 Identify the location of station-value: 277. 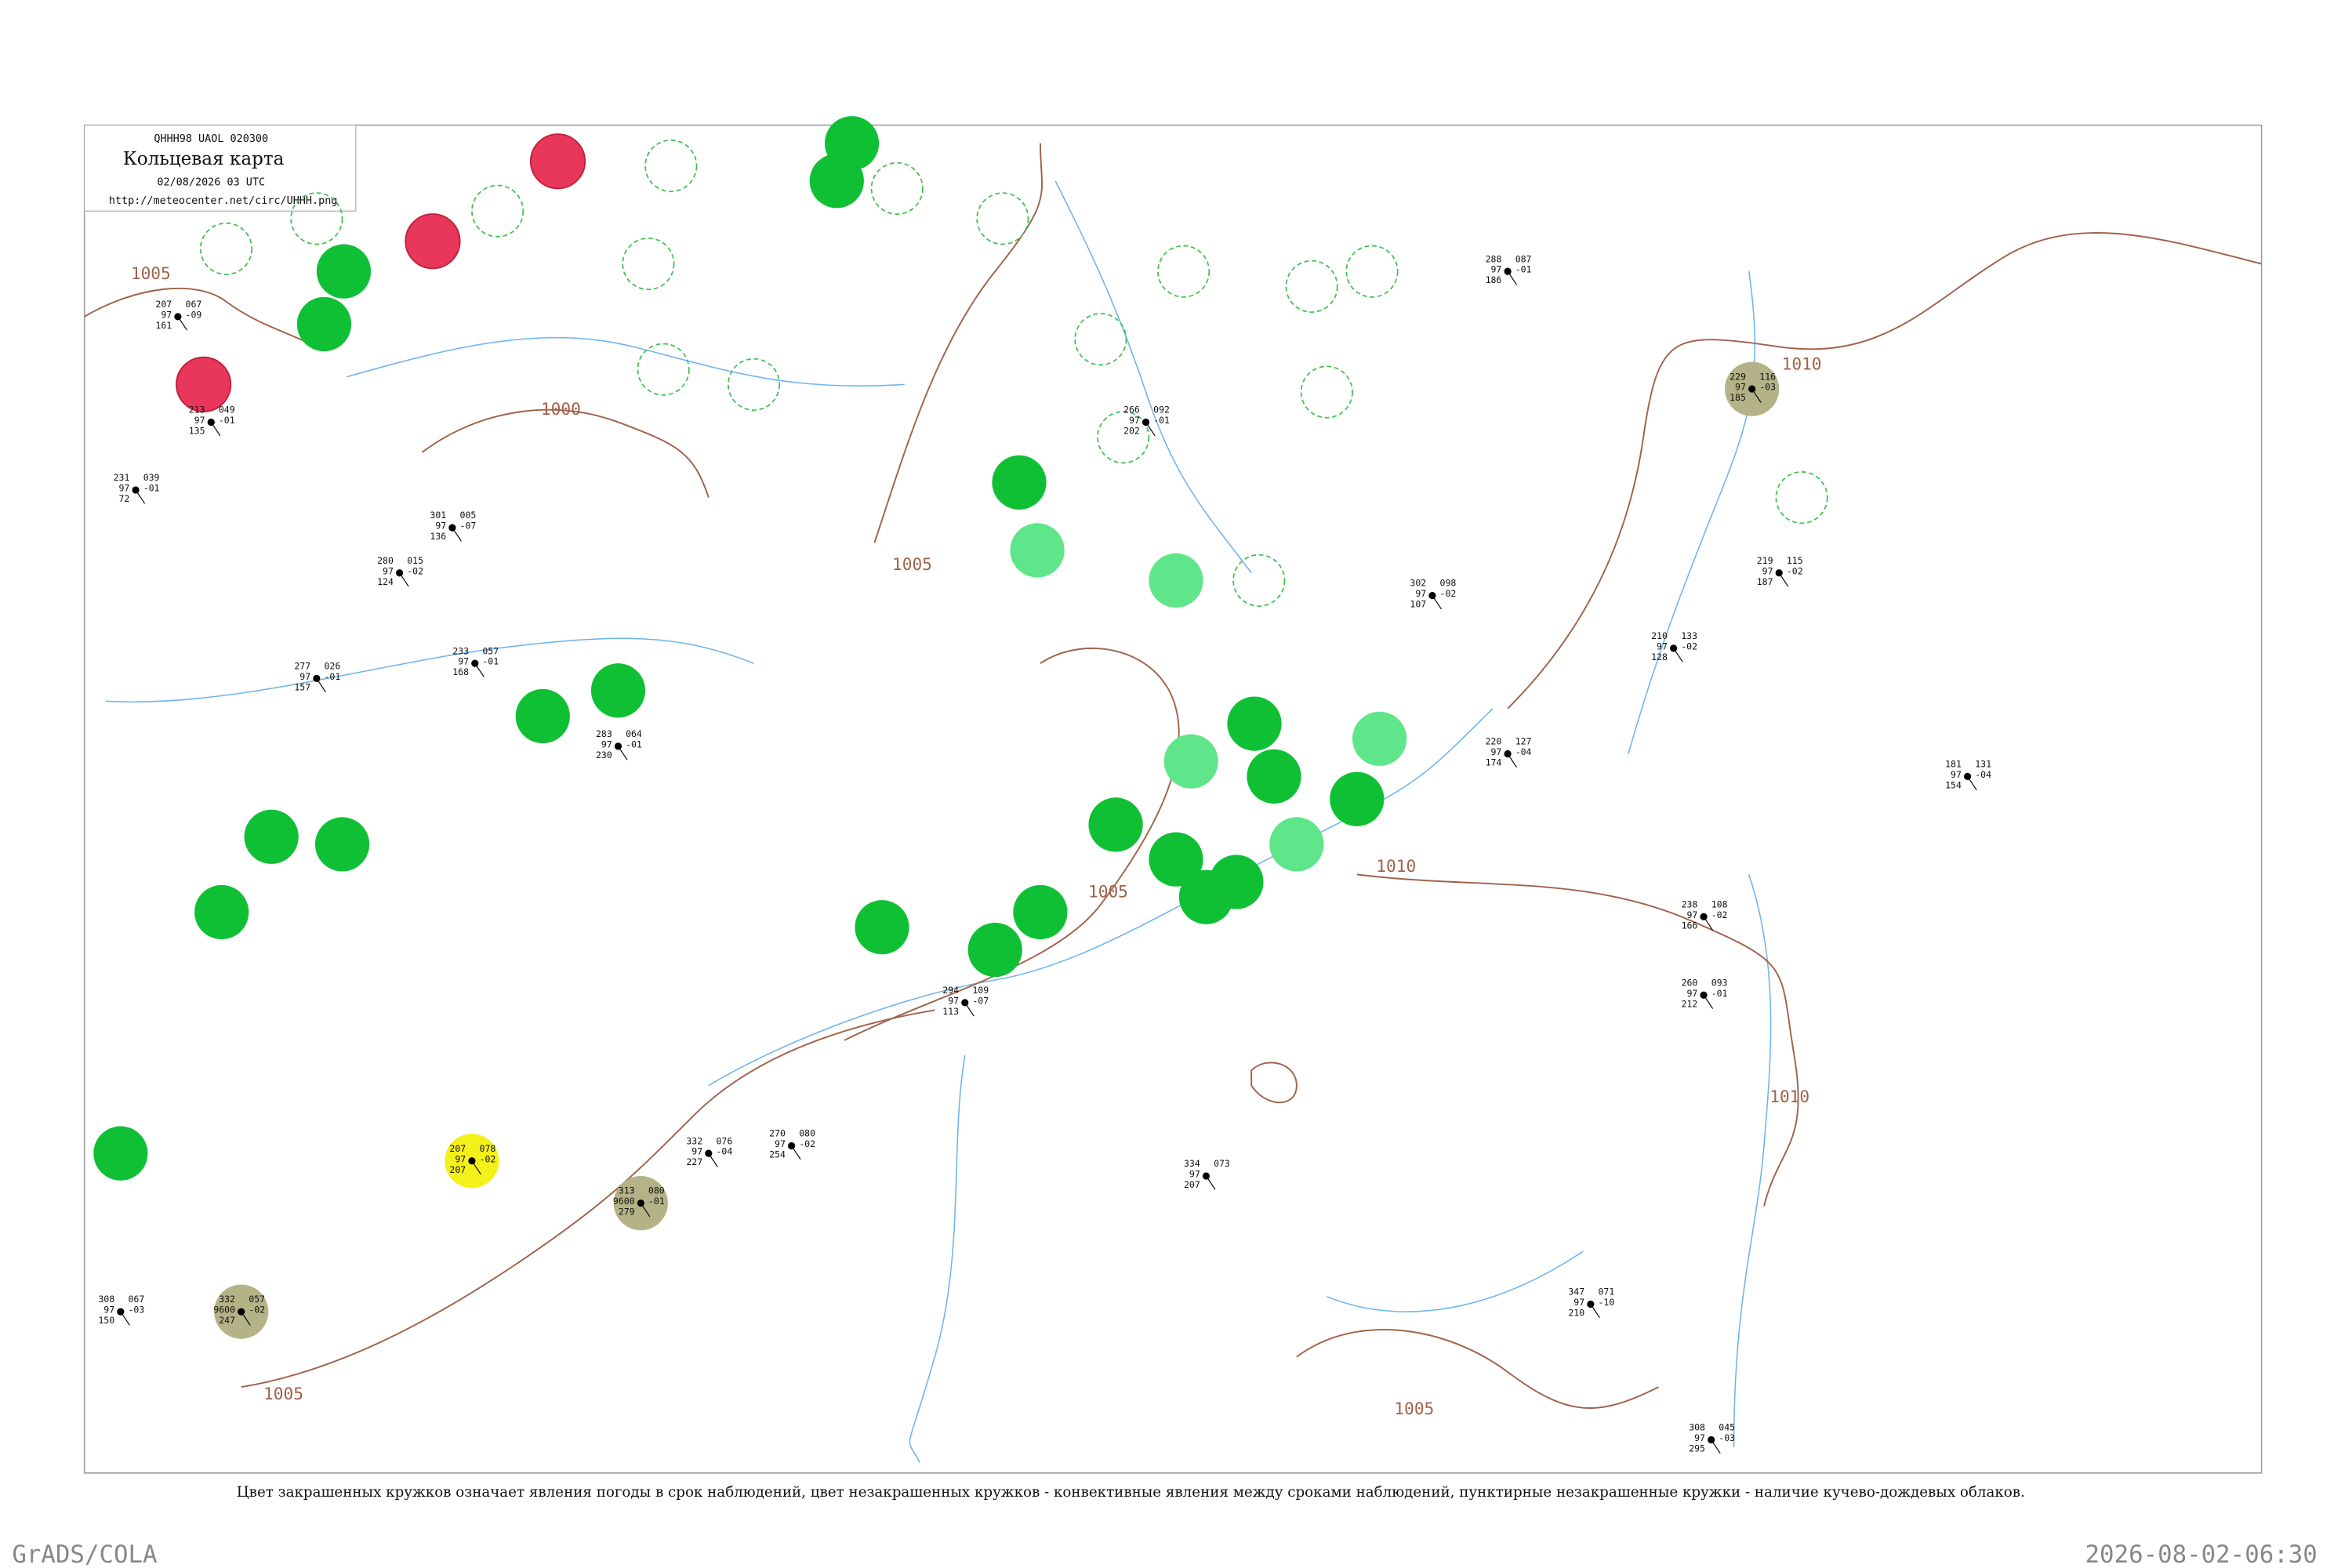
(302, 666).